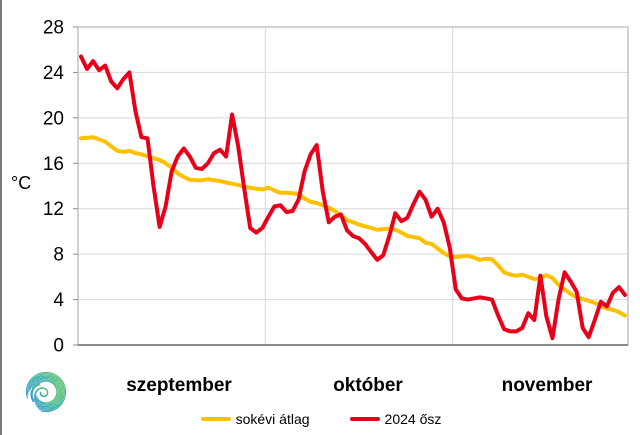  What do you see at coordinates (368, 385) in the screenshot?
I see `x-axis-month-label-october: október` at bounding box center [368, 385].